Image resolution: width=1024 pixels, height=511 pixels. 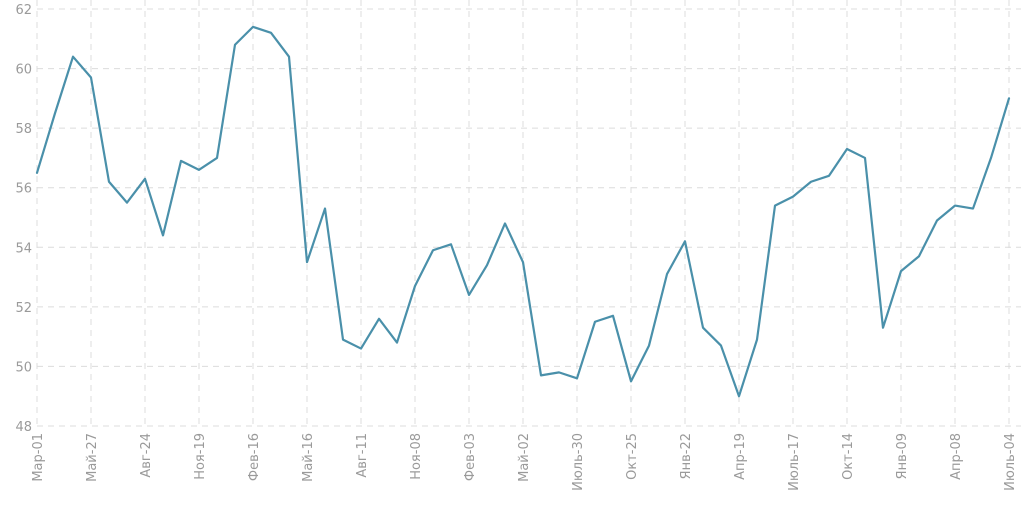 I want to click on x-tick-label: Авг-24, so click(x=146, y=455).